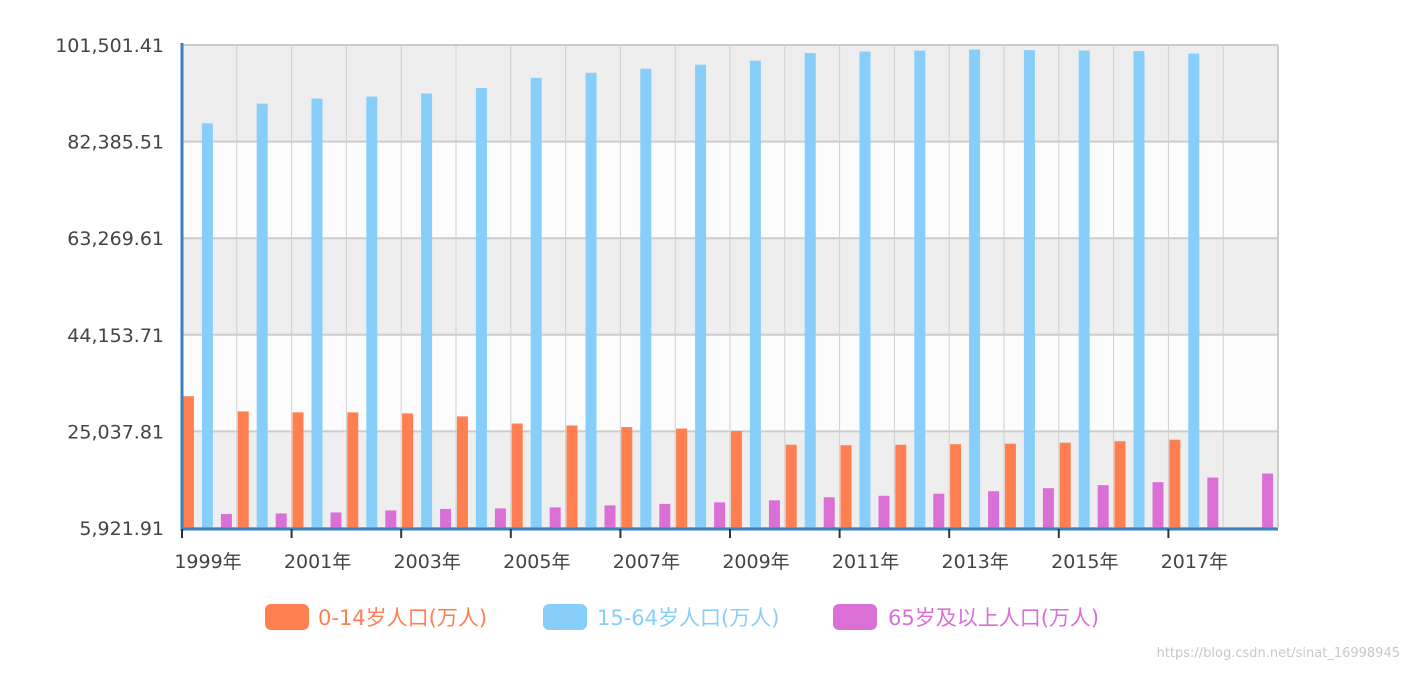 This screenshot has width=1410, height=675. I want to click on legend-label: 15-64岁人口(万人), so click(688, 618).